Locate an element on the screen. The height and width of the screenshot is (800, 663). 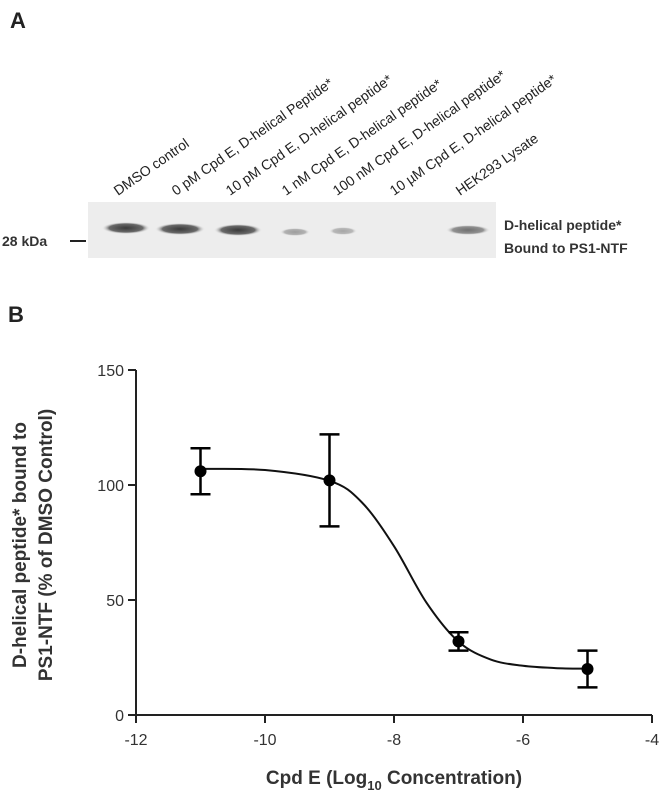
panel-label: A is located at coordinates (18, 20).